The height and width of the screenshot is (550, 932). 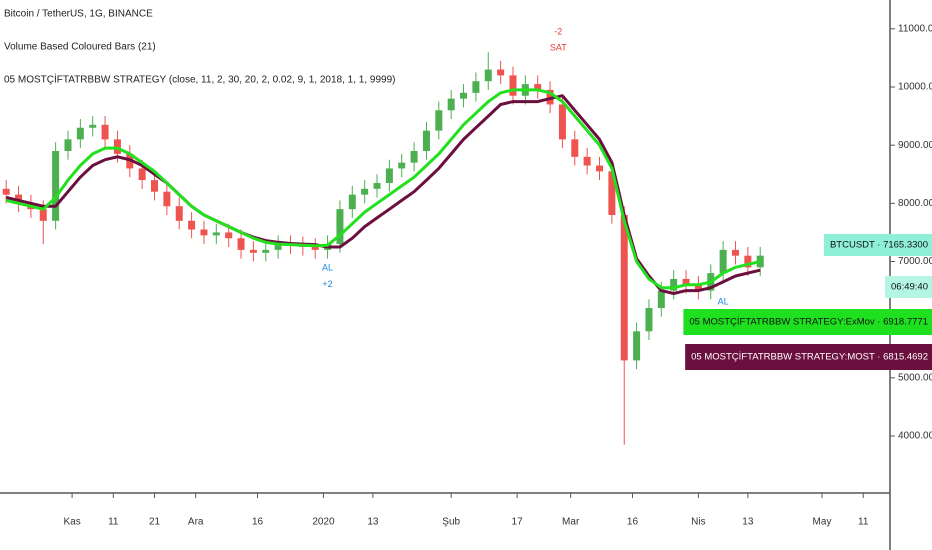 I want to click on chart-title: Bitcoin / TetherUS, 1G, BINANCE, so click(x=78, y=14).